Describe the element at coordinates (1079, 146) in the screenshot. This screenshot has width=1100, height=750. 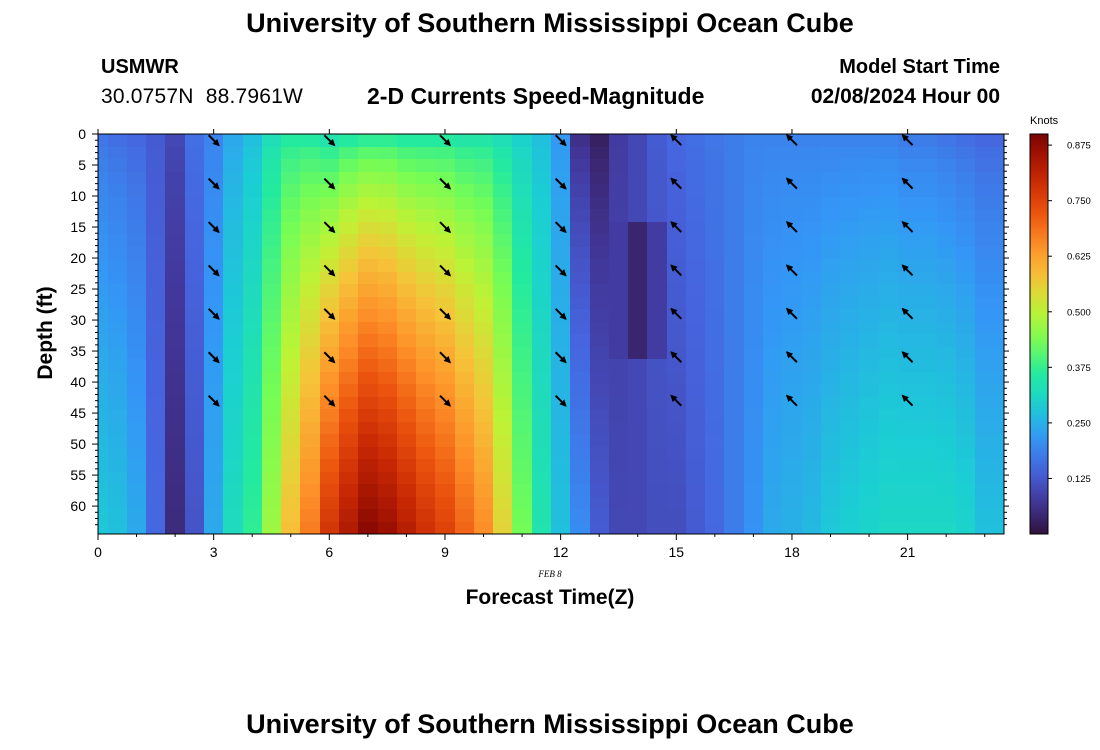
I see `colorbar-tick-label: 0.875` at that location.